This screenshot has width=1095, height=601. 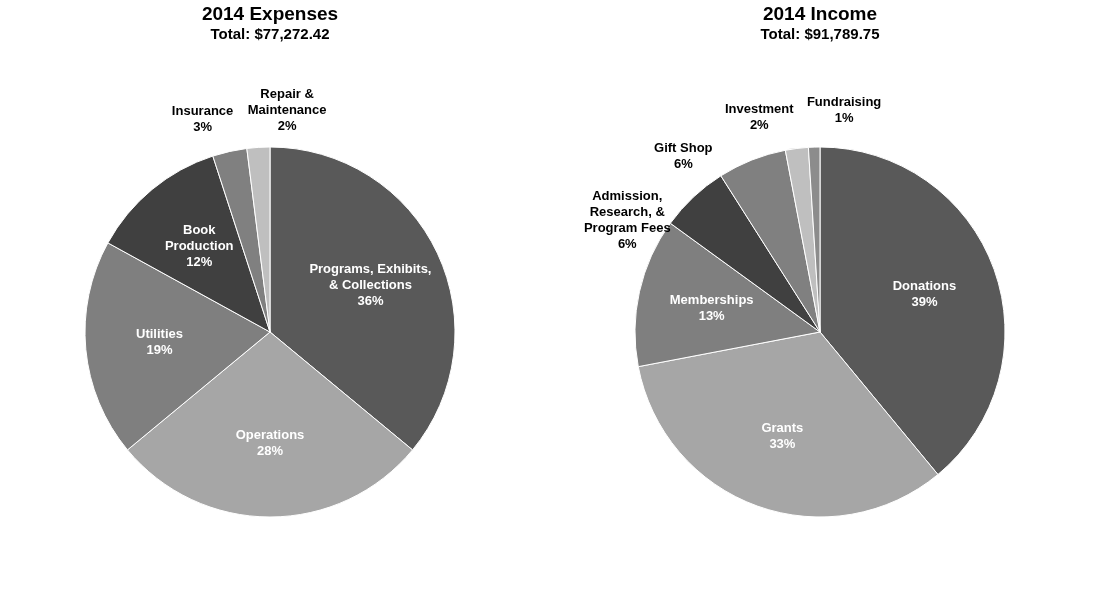 I want to click on data-label: 3%, so click(x=203, y=127).